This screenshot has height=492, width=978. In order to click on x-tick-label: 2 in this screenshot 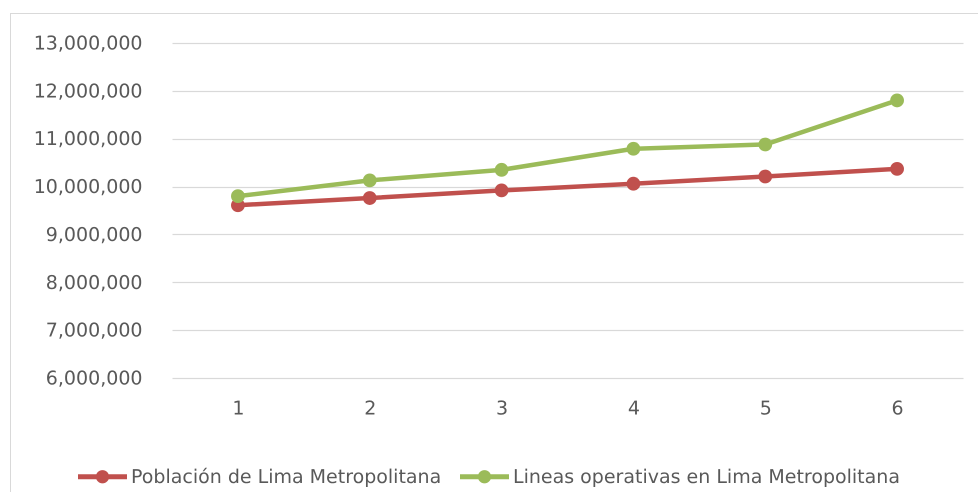, I will do `click(370, 409)`.